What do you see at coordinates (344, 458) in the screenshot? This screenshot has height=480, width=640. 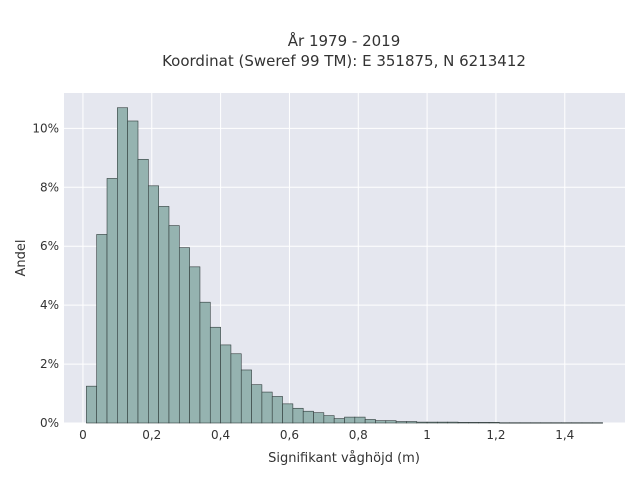 I see `x-axis-title: Signifikant våghöjd (m)` at bounding box center [344, 458].